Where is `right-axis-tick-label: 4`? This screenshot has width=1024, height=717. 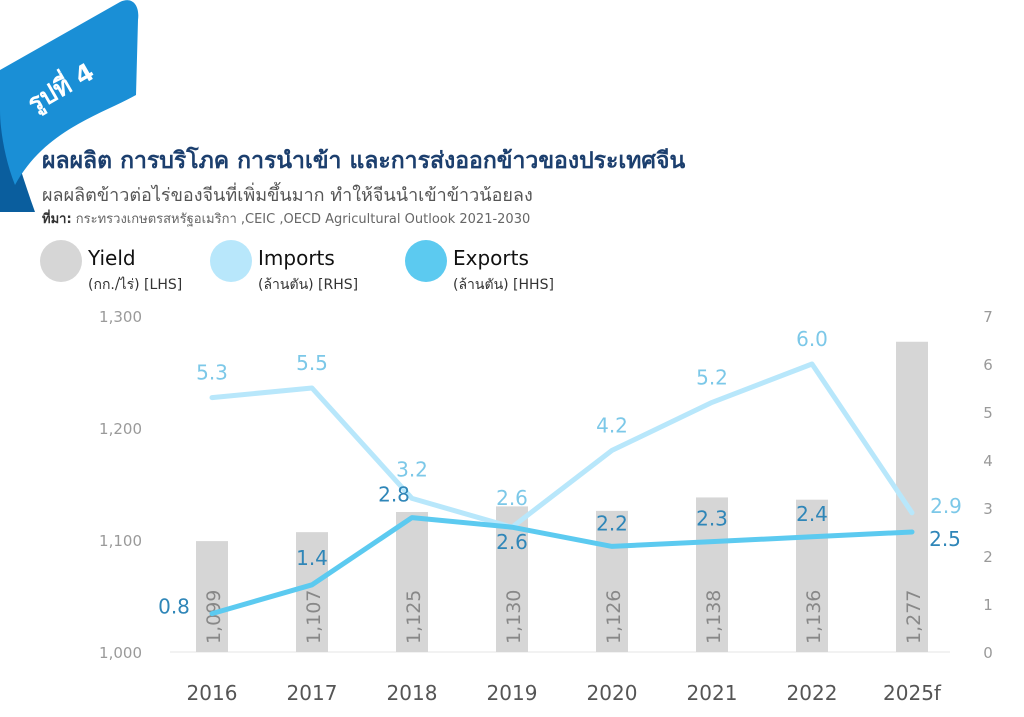 right-axis-tick-label: 4 is located at coordinates (988, 461).